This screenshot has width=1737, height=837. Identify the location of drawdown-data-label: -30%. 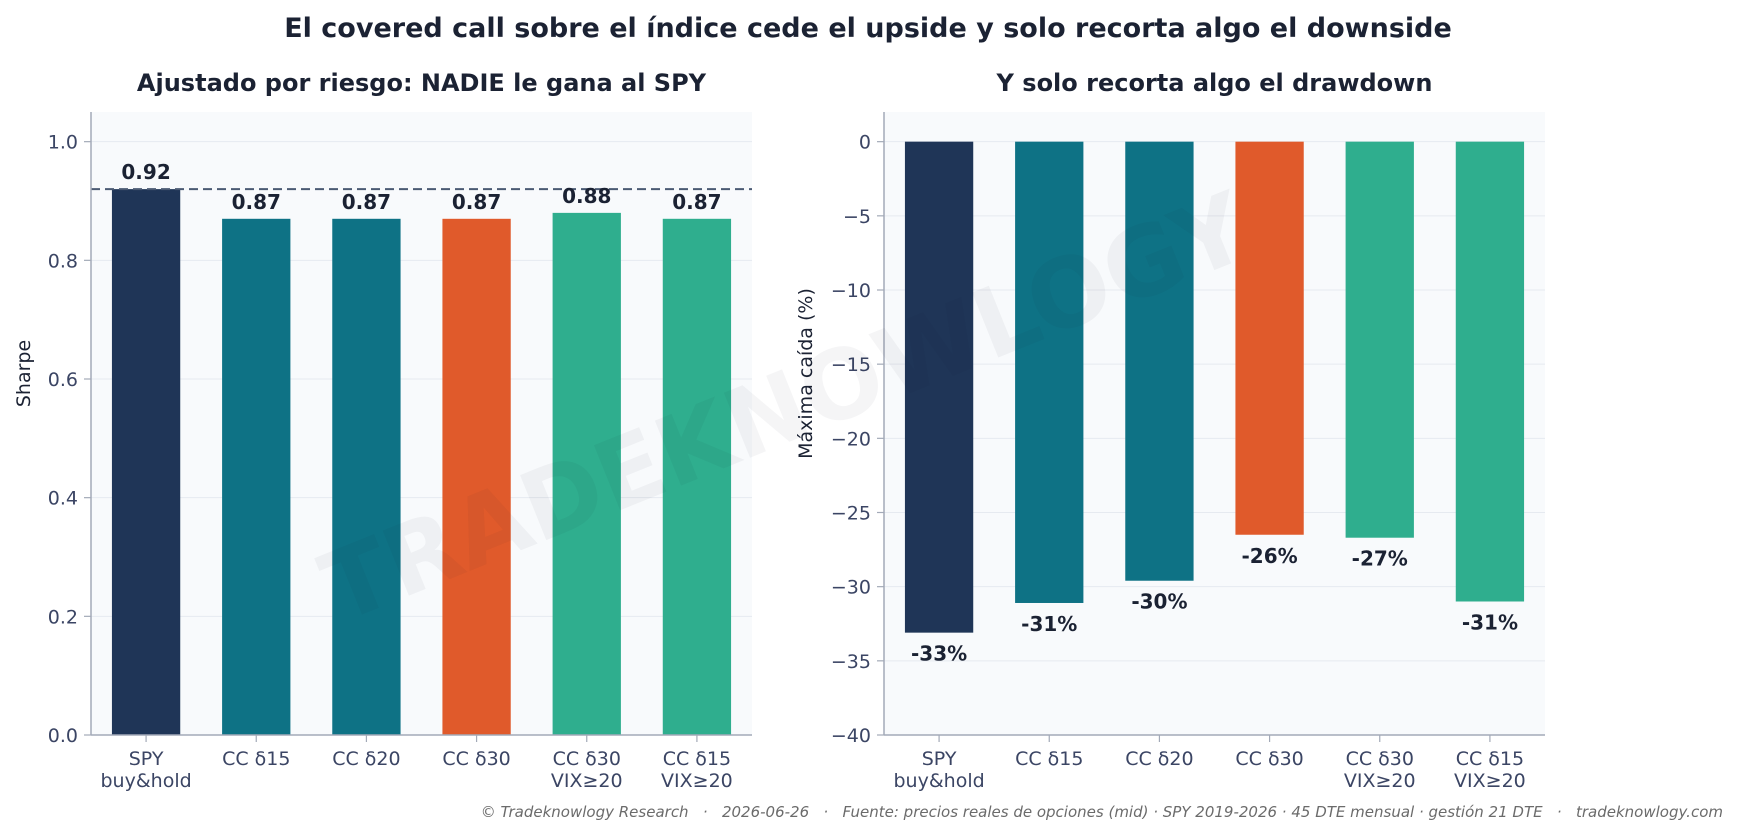
(1159, 602).